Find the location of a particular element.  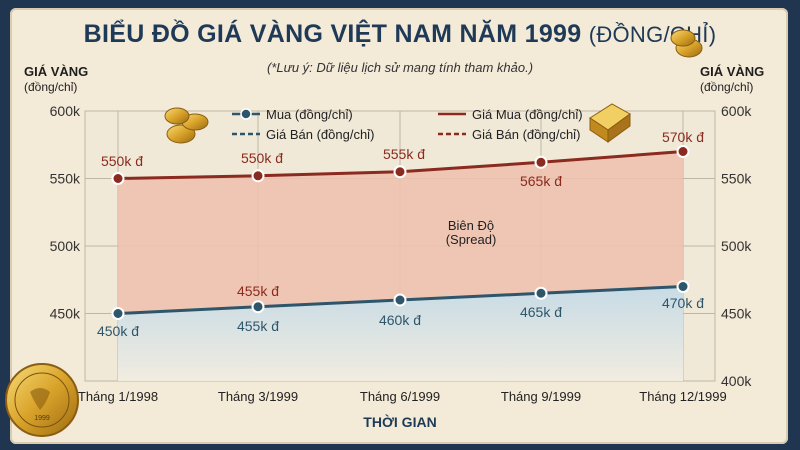

data-label-buy: 455k đ is located at coordinates (258, 326).